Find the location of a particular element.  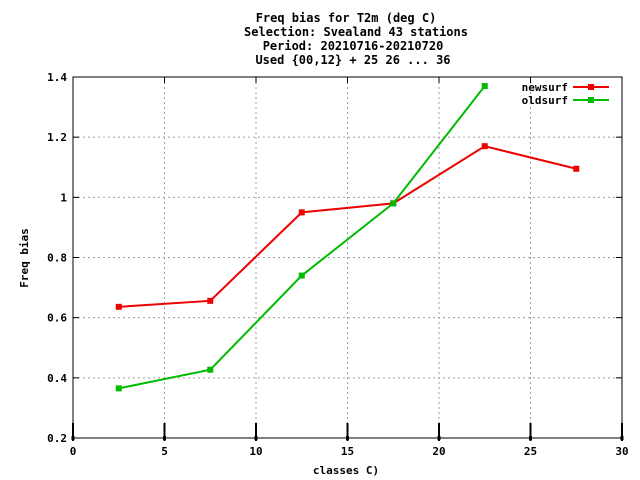

legend-marker-oldsurf is located at coordinates (591, 100).